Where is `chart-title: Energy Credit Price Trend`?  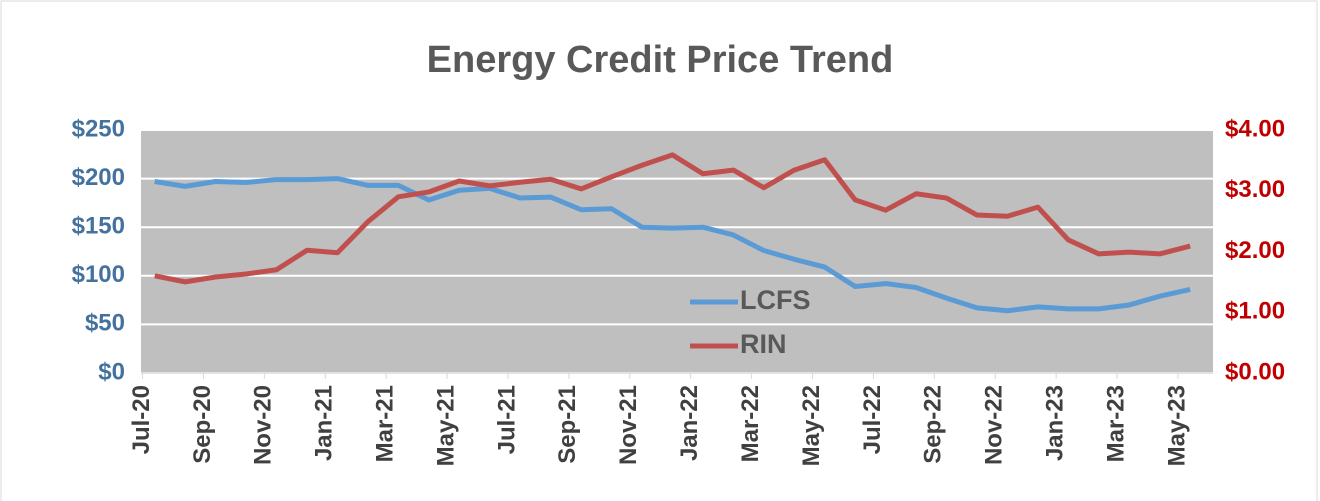 chart-title: Energy Credit Price Trend is located at coordinates (660, 60).